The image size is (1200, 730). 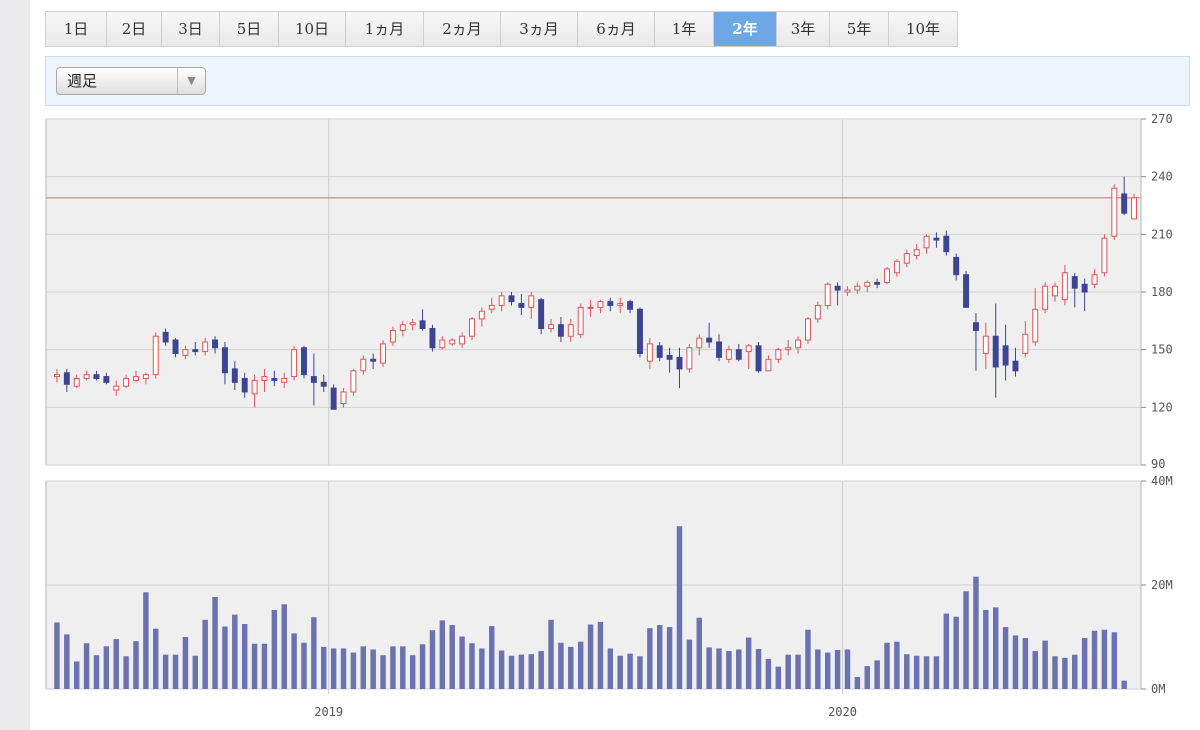 I want to click on tab-period-8: 3ヵ月, so click(x=539, y=29).